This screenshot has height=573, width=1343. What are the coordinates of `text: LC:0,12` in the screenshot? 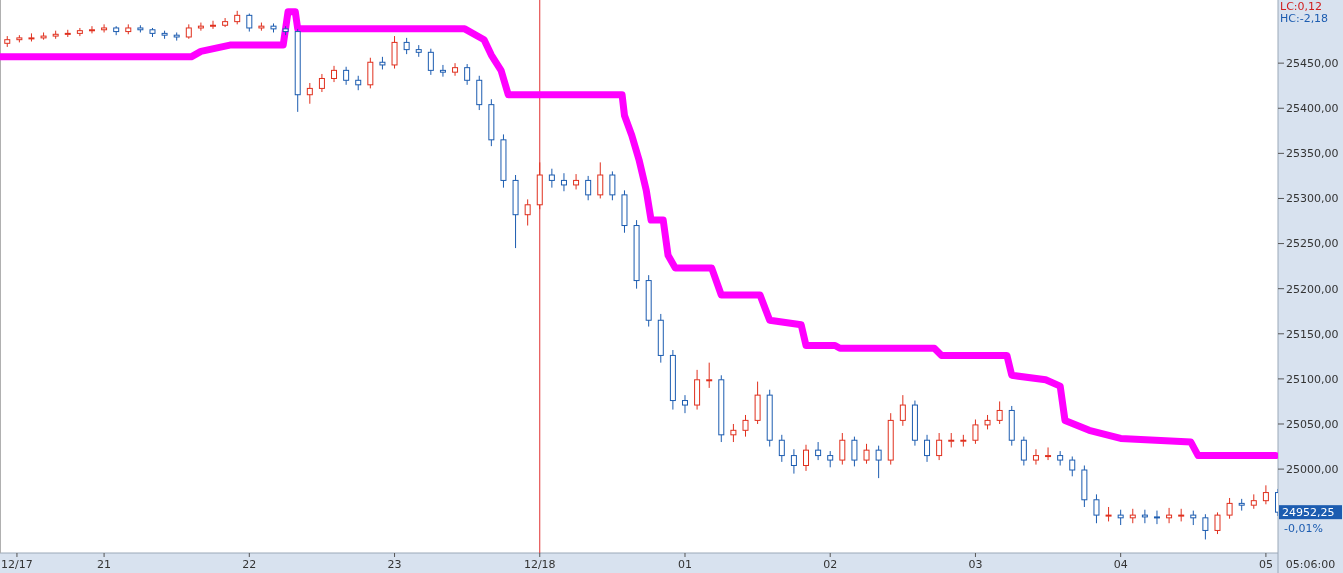 It's located at (1301, 6).